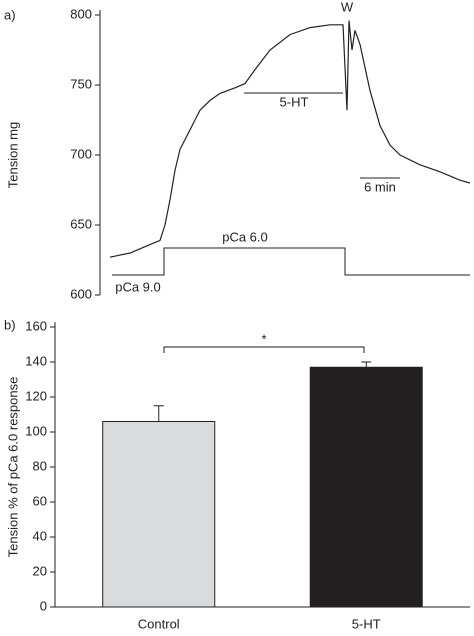 This screenshot has height=636, width=474. I want to click on panel-label: a), so click(10, 14).